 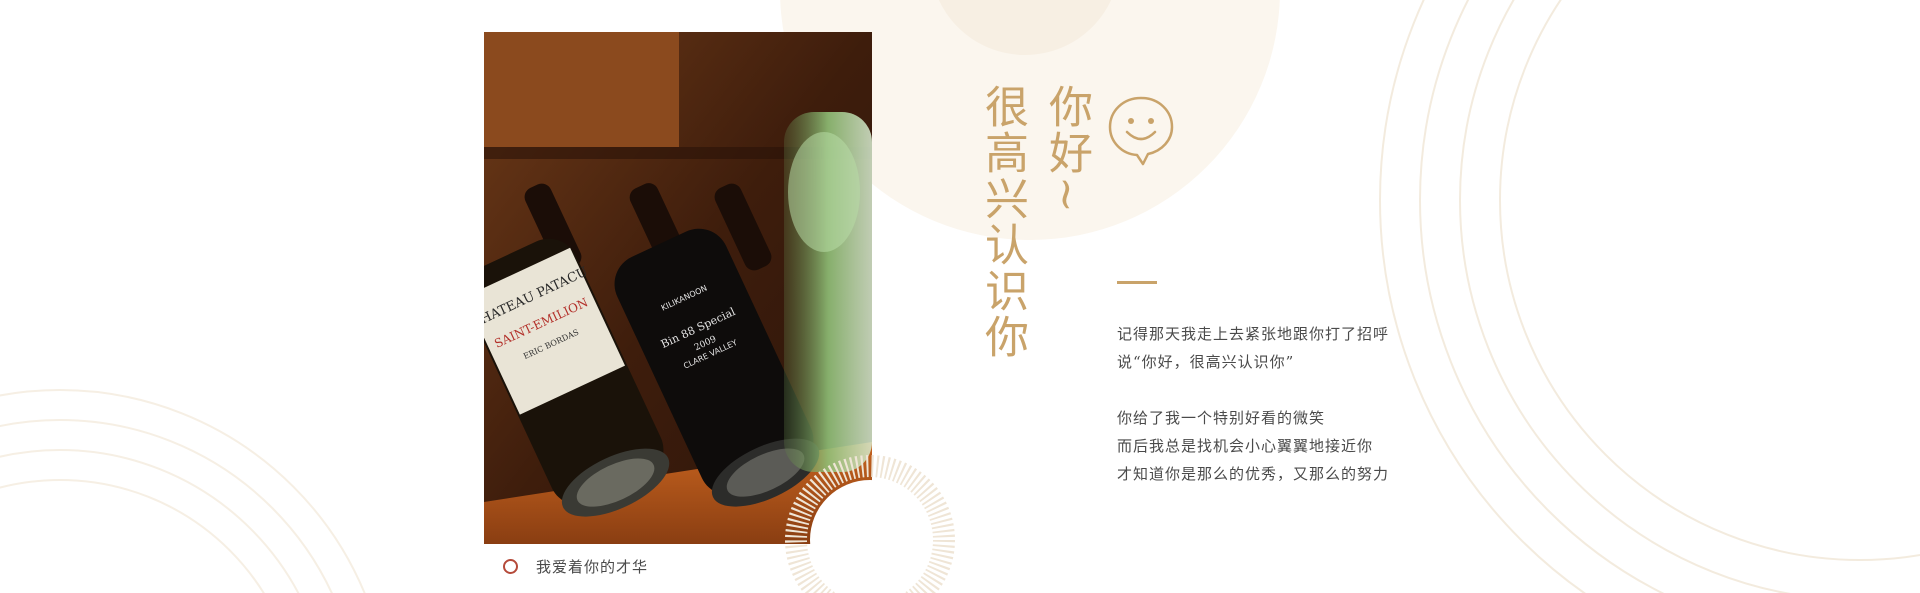 I want to click on photo-caption: 我爱着你的才华, so click(x=575, y=566).